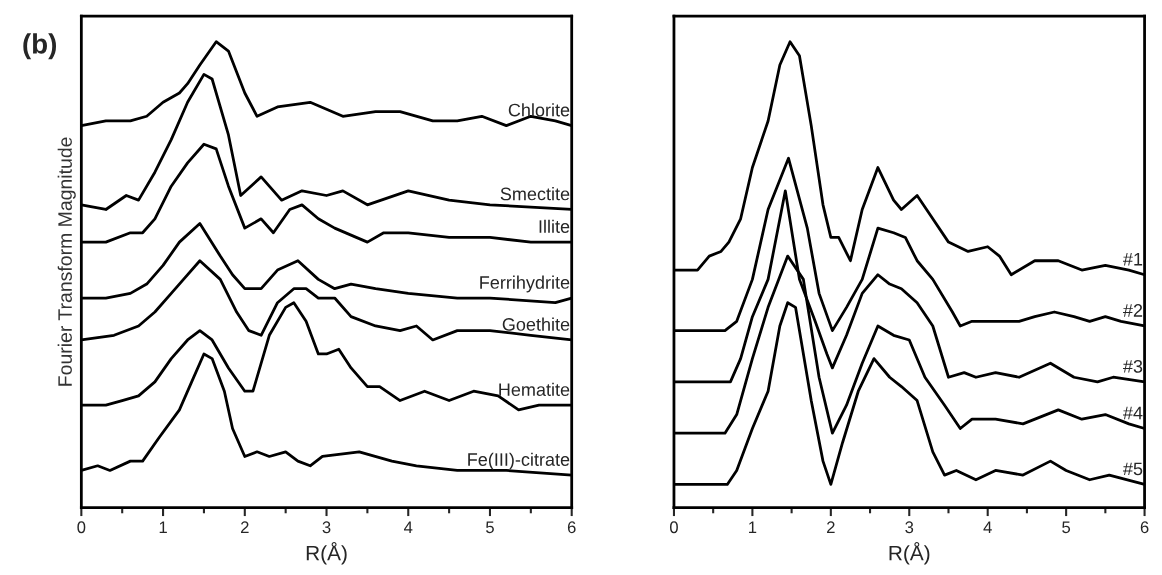 This screenshot has height=575, width=1162. What do you see at coordinates (535, 194) in the screenshot?
I see `series-label: Smectite` at bounding box center [535, 194].